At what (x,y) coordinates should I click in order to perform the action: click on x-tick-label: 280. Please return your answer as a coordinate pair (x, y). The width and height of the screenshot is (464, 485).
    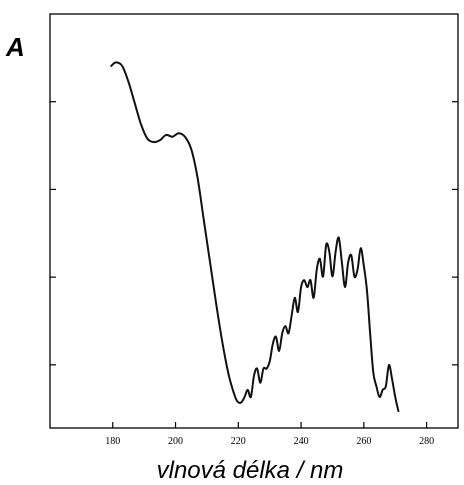
    Looking at the image, I should click on (426, 441).